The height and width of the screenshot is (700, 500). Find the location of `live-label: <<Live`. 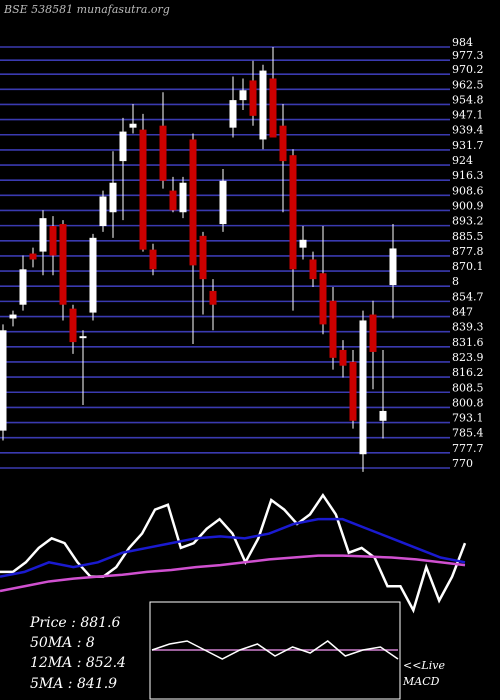

live-label: <<Live is located at coordinates (424, 665).